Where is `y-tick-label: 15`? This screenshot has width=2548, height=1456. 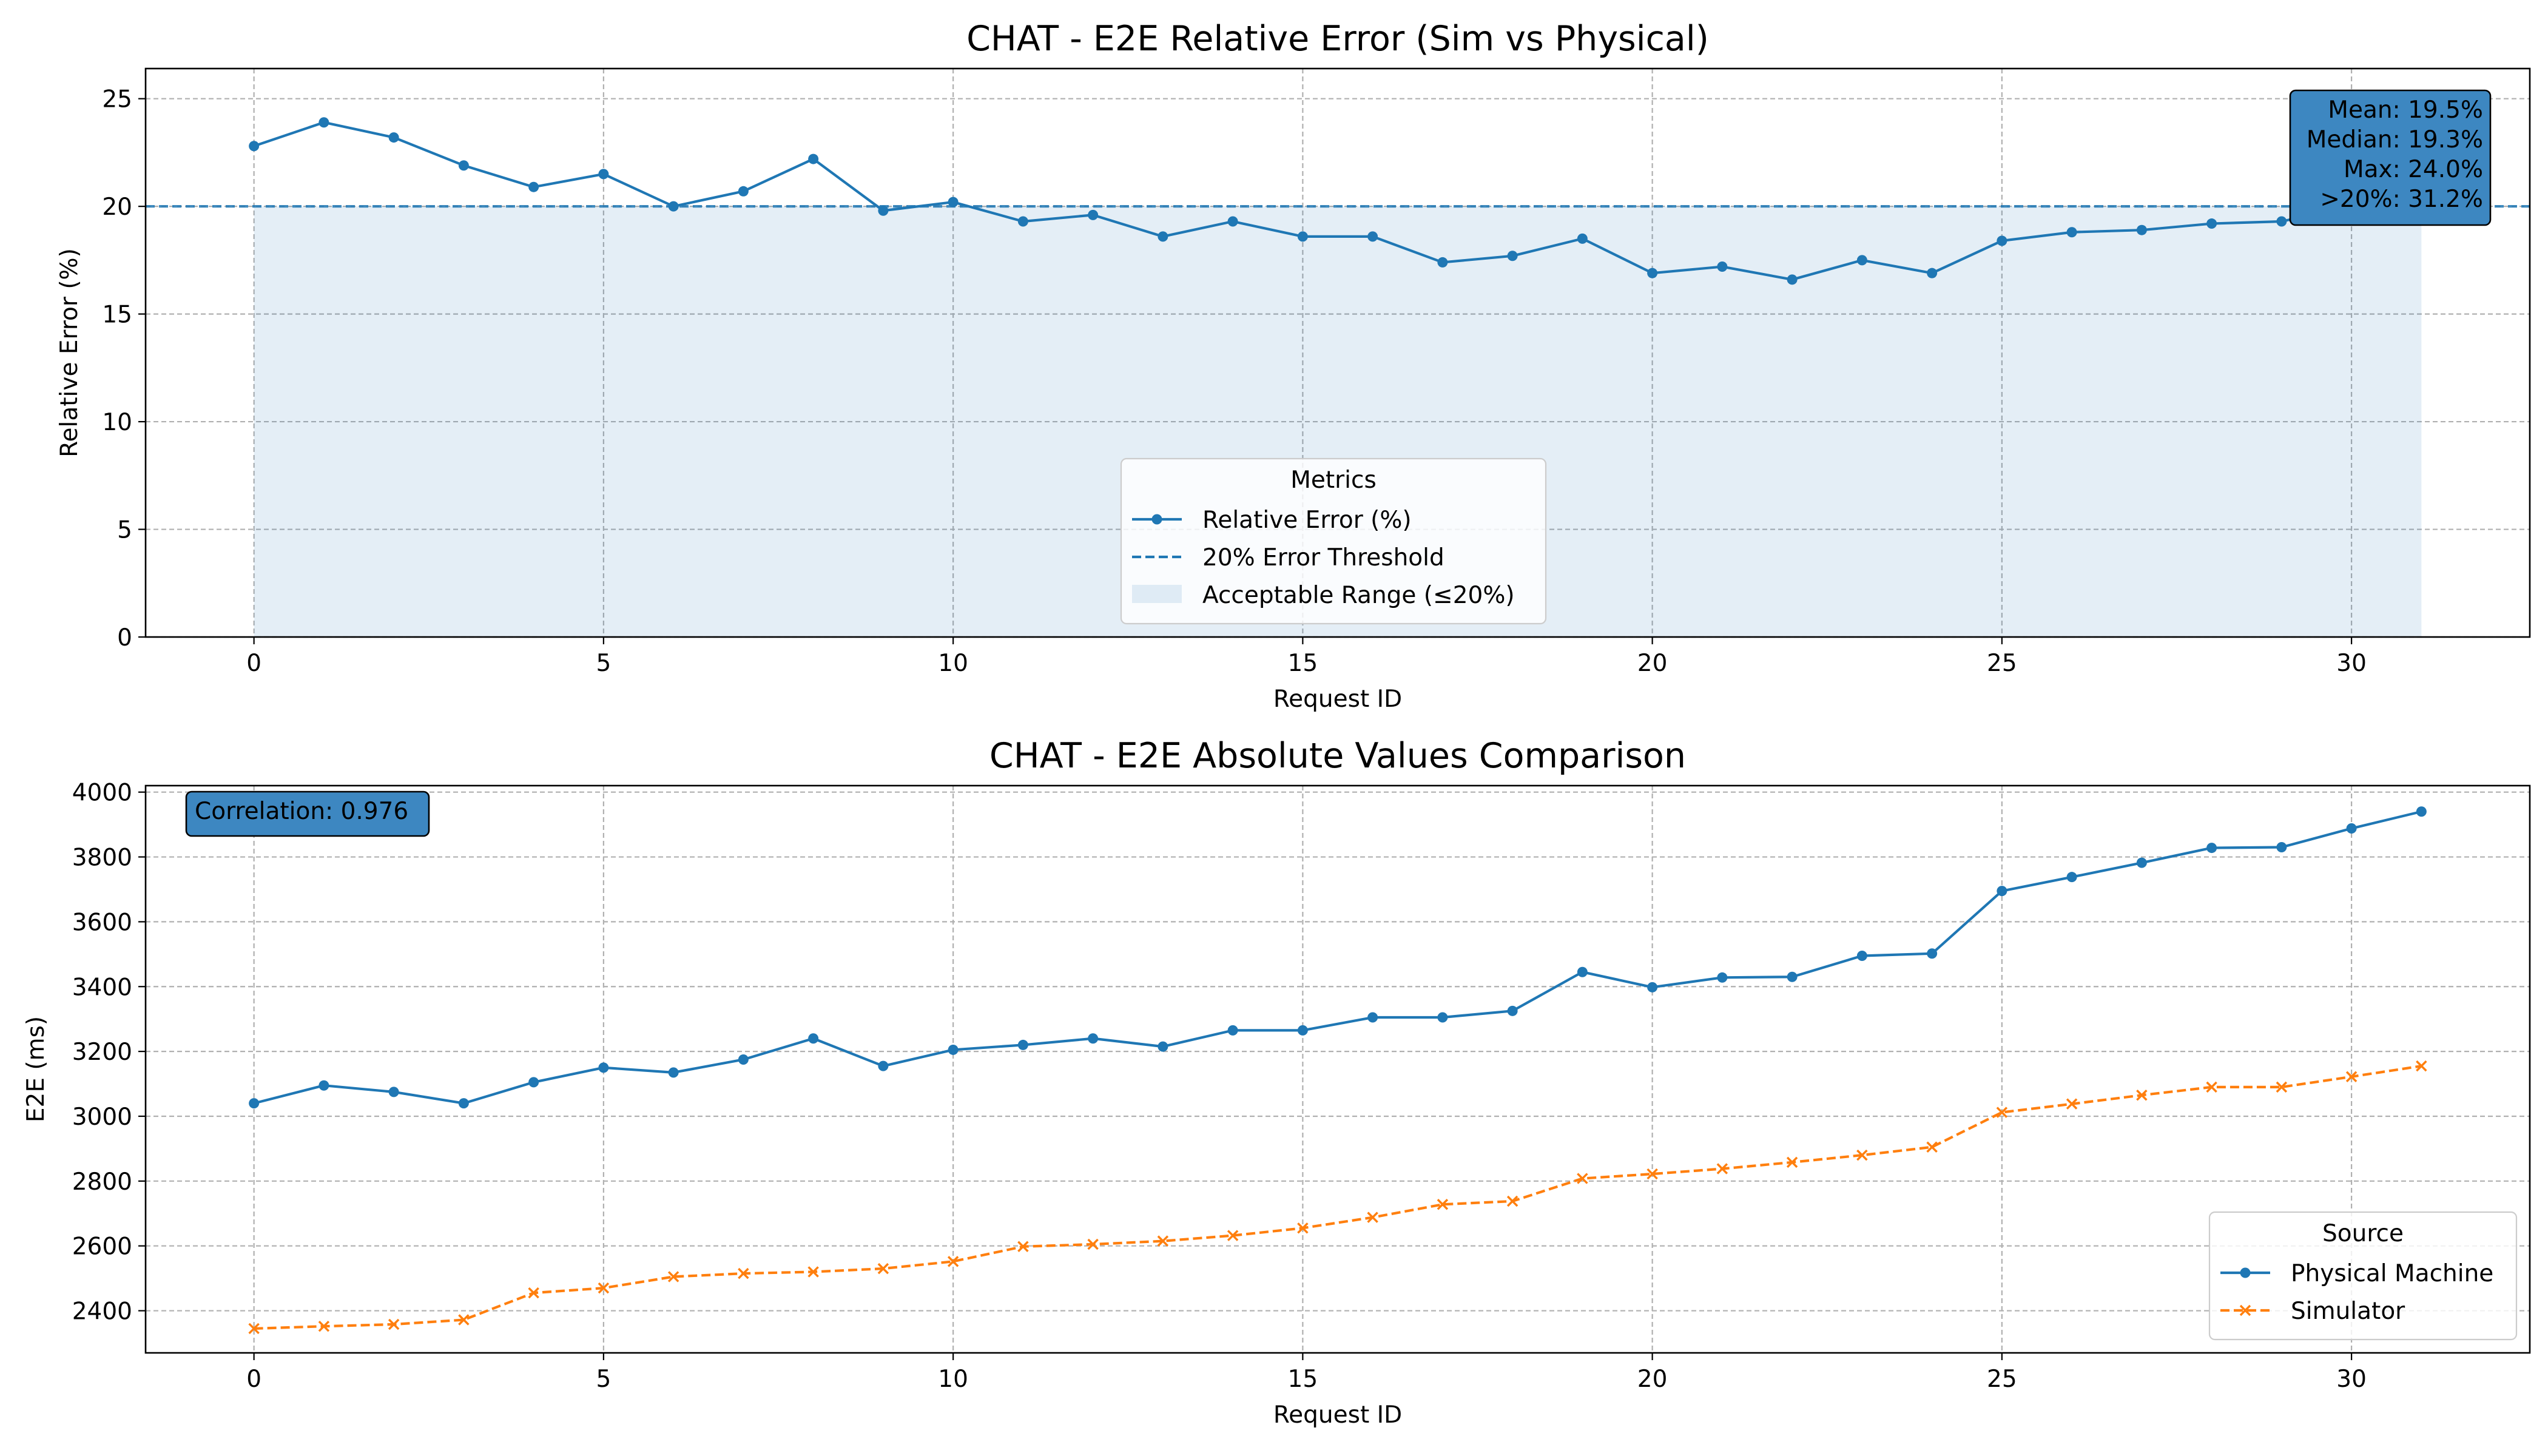
y-tick-label: 15 is located at coordinates (117, 315).